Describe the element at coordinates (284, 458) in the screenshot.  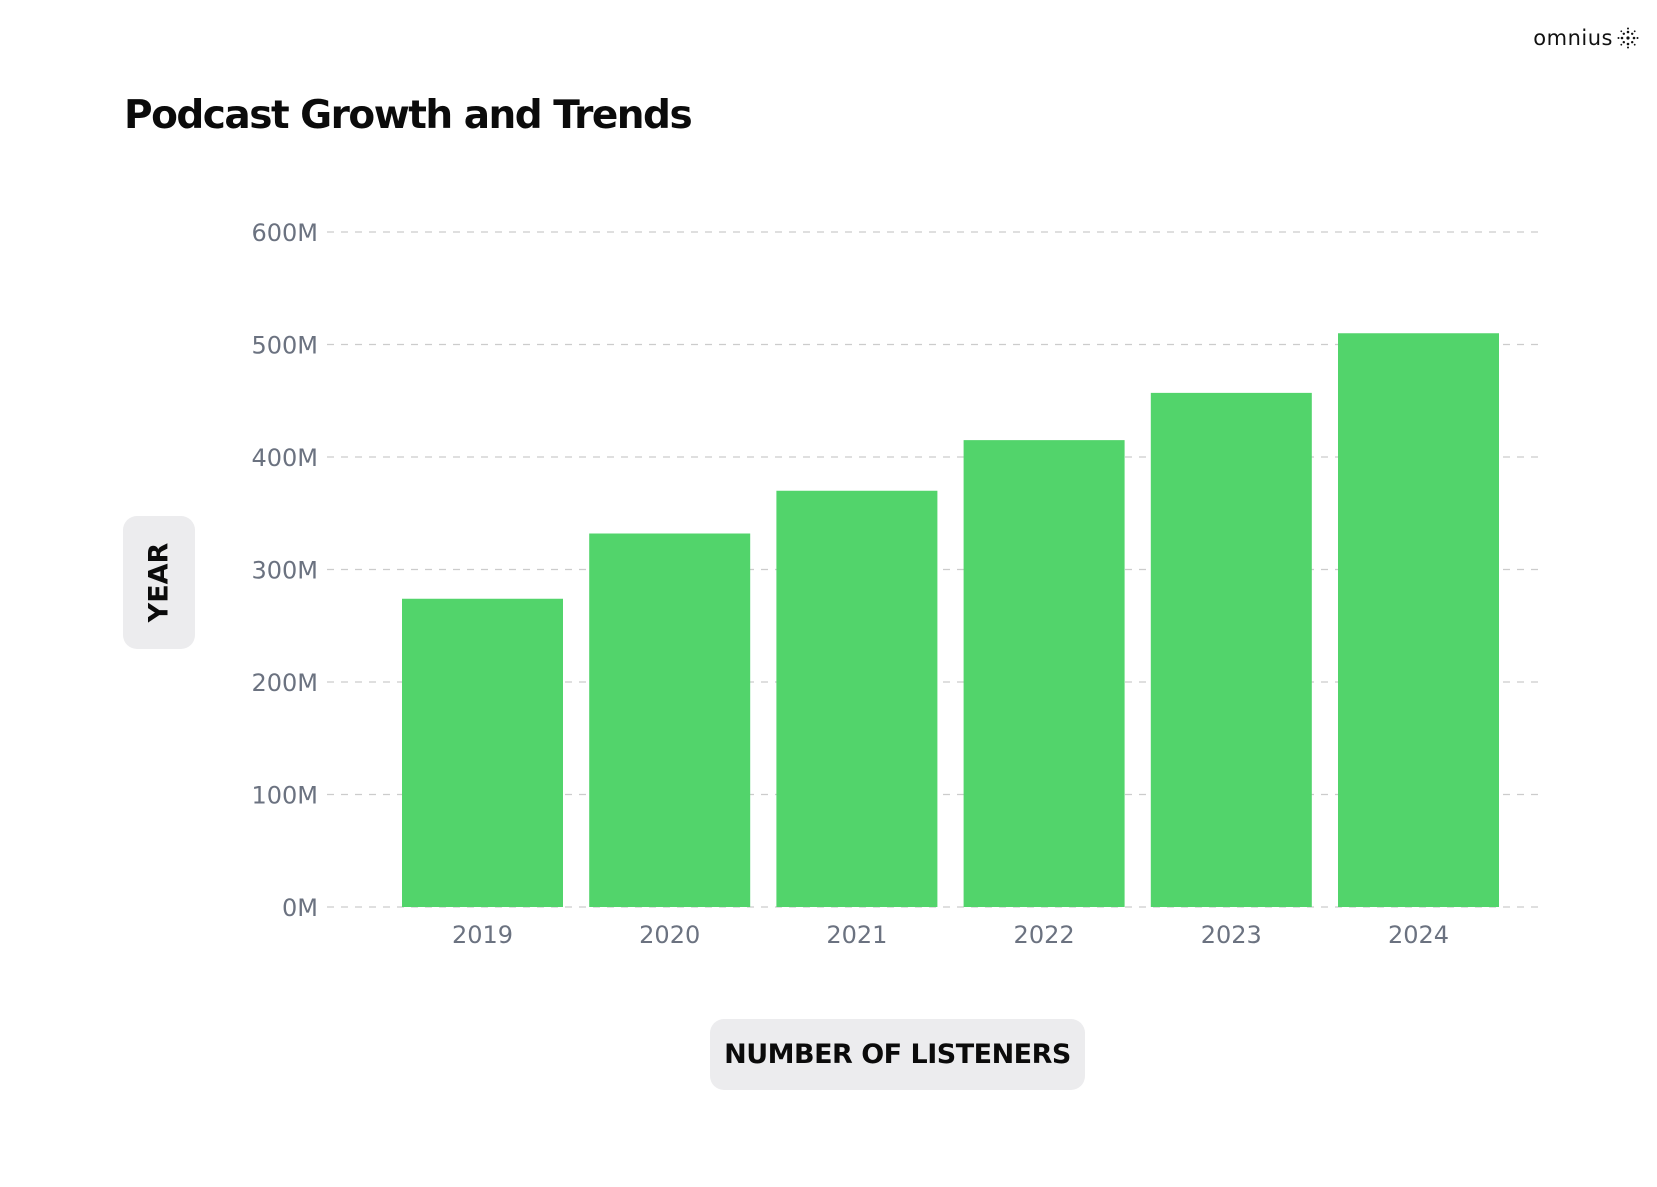
I see `y-tick-label: 400M` at that location.